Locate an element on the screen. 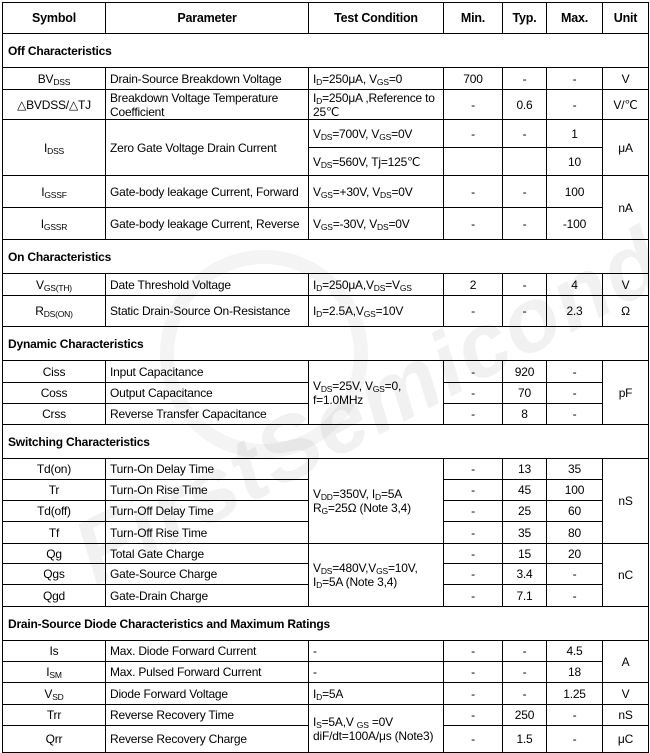  section-title: Dynamic Characteristics is located at coordinates (325, 343).